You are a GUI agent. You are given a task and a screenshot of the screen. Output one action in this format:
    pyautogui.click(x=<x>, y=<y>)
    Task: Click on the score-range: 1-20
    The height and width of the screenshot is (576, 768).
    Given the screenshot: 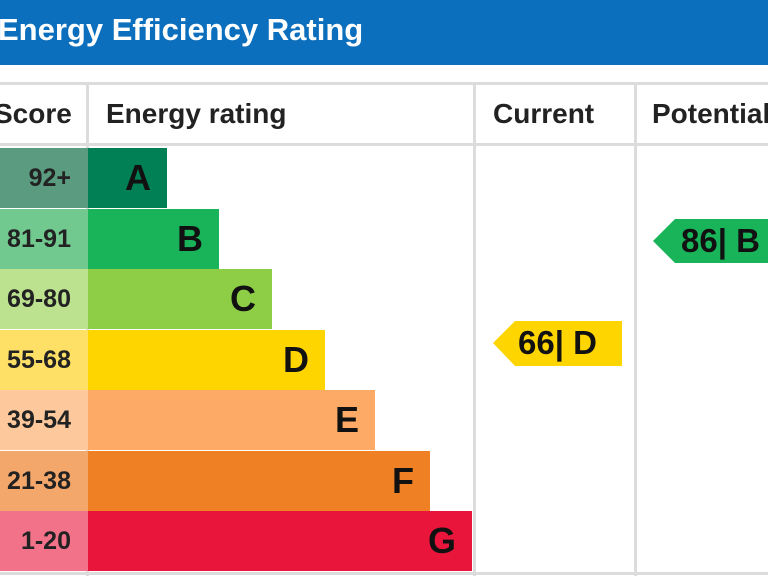 What is the action you would take?
    pyautogui.click(x=44, y=541)
    